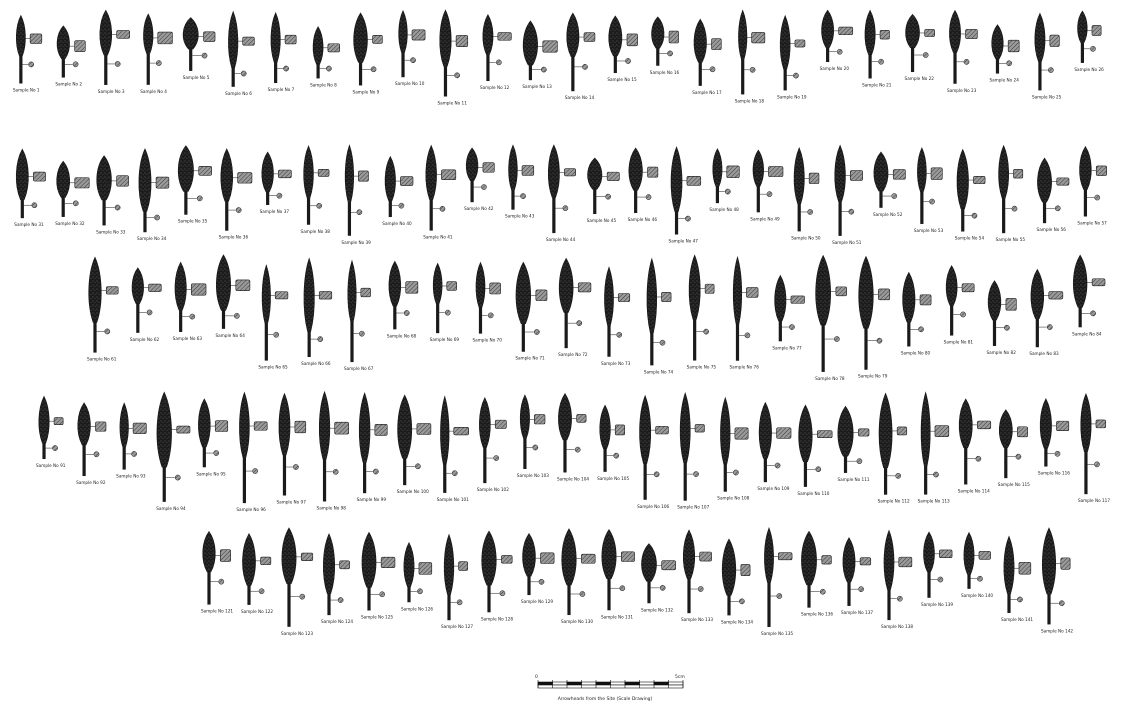 Image resolution: width=1126 pixels, height=709 pixels. Describe the element at coordinates (493, 444) in the screenshot. I see `arrowhead-drawing: Sample No 102` at that location.